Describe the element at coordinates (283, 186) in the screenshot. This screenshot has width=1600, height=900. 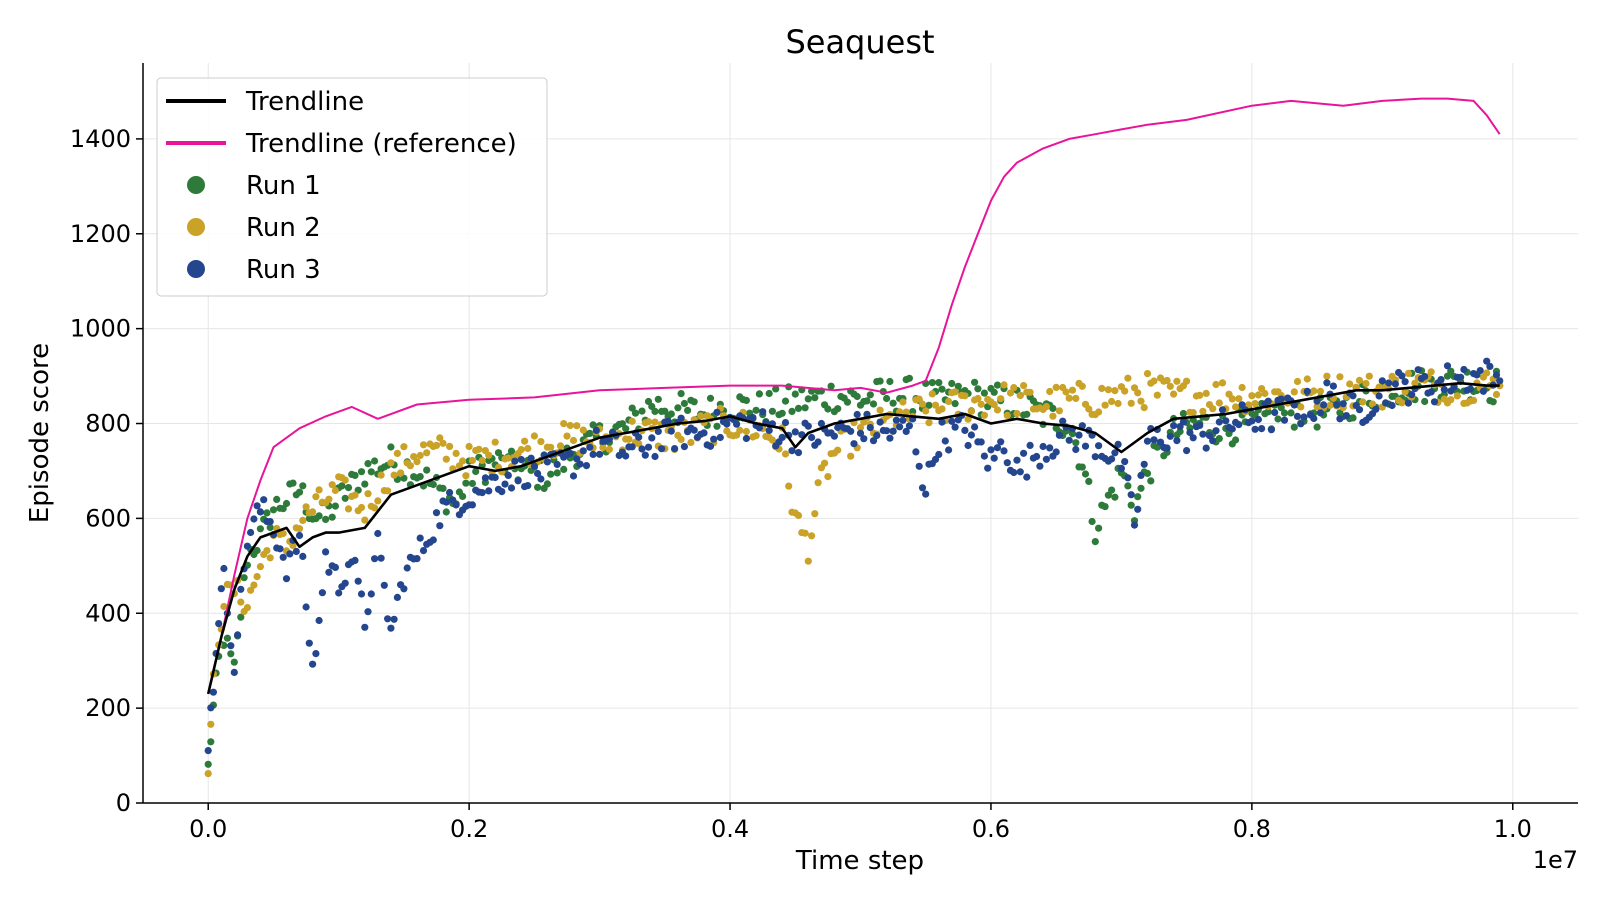
I see `legend-label: Run 1` at that location.